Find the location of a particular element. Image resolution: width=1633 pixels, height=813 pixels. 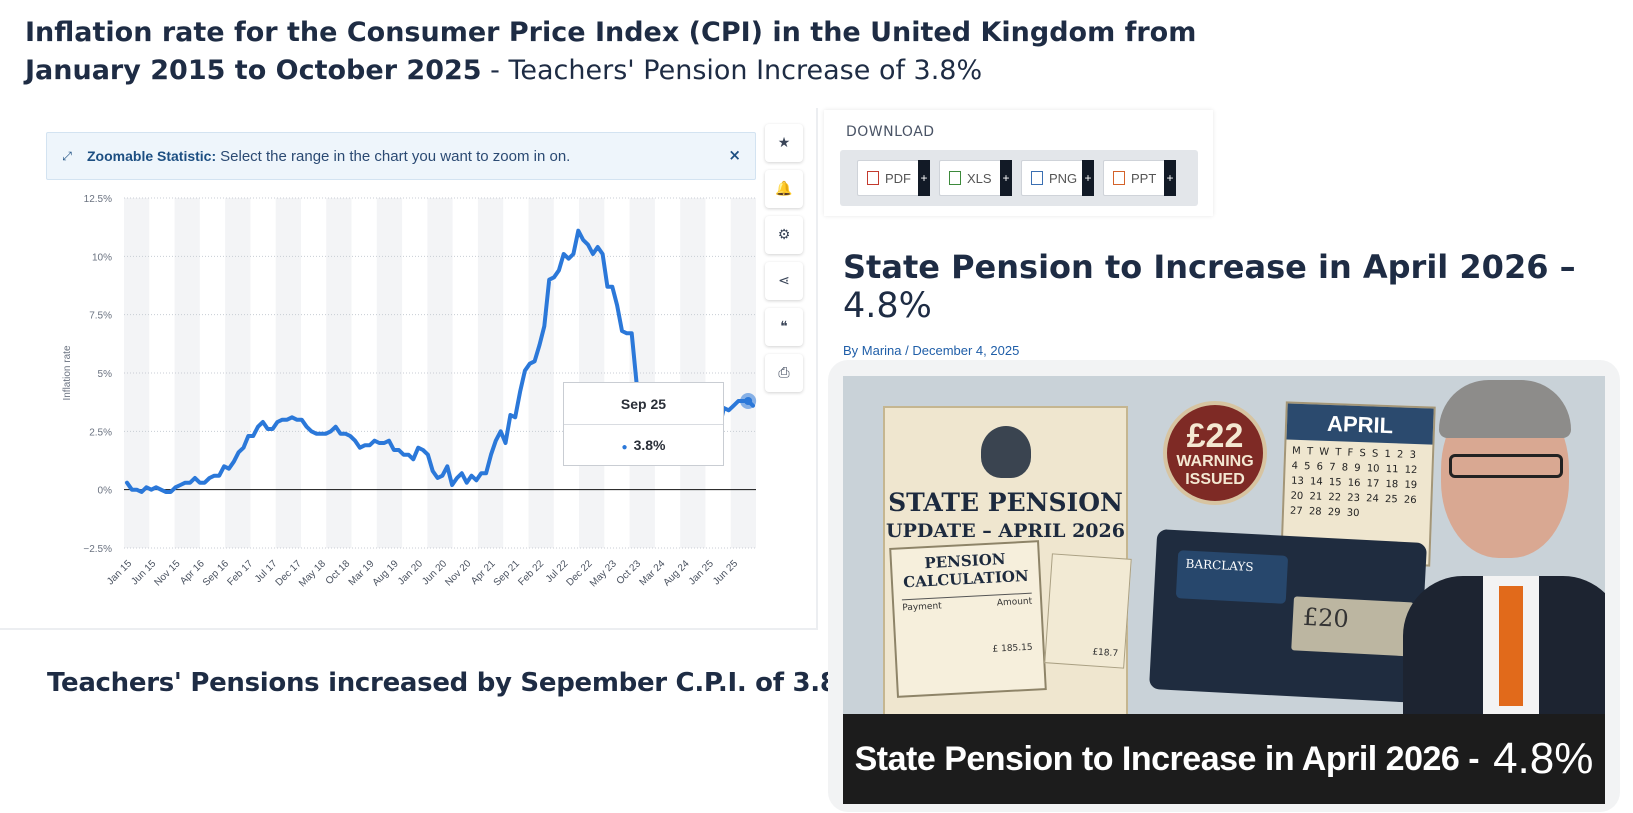

article-byline: By Marina / December 4, 2025 is located at coordinates (931, 350).